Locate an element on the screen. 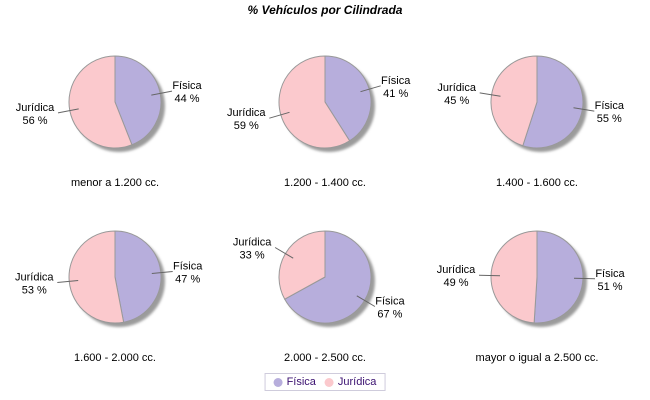 The width and height of the screenshot is (650, 400). legend-item-fisica: Física is located at coordinates (294, 382).